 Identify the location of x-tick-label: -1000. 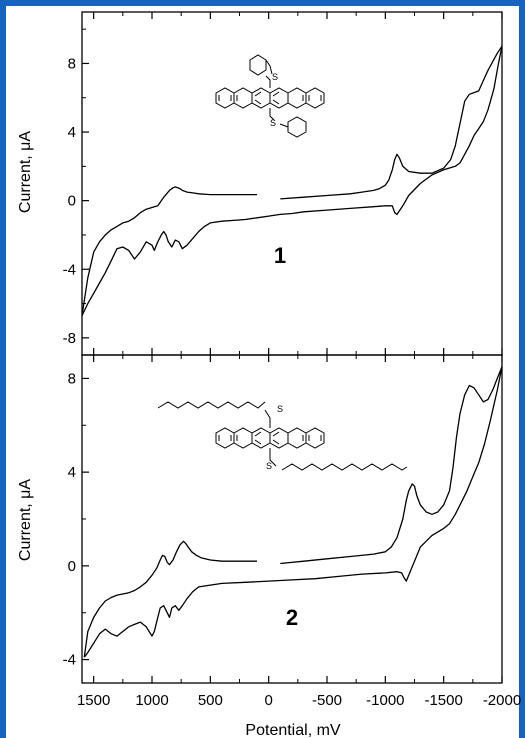
(385, 700).